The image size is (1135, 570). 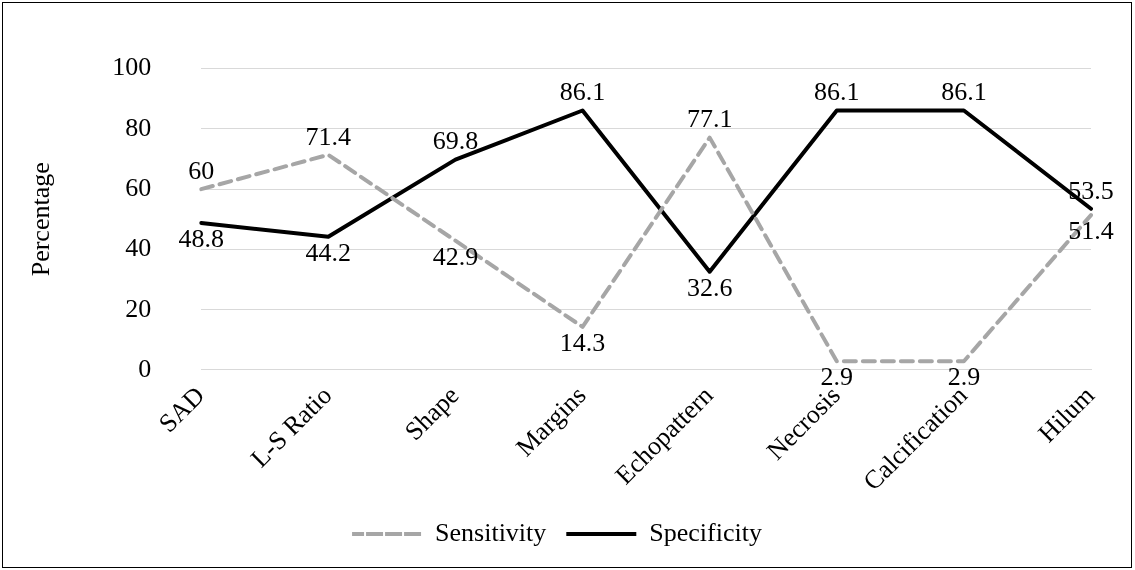 I want to click on legend-label: Sensitivity, so click(x=491, y=532).